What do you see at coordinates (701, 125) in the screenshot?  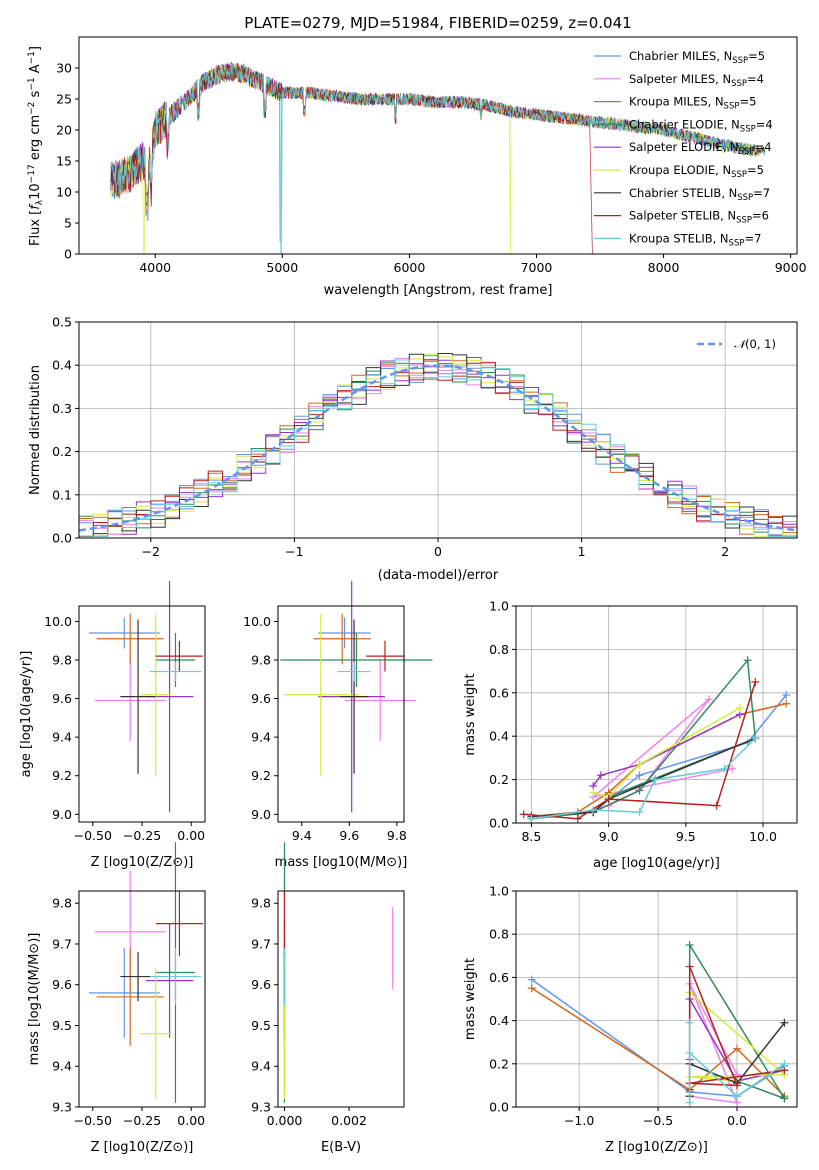 I see `legend-label: Chabrier ELODIE, NSSP=4` at bounding box center [701, 125].